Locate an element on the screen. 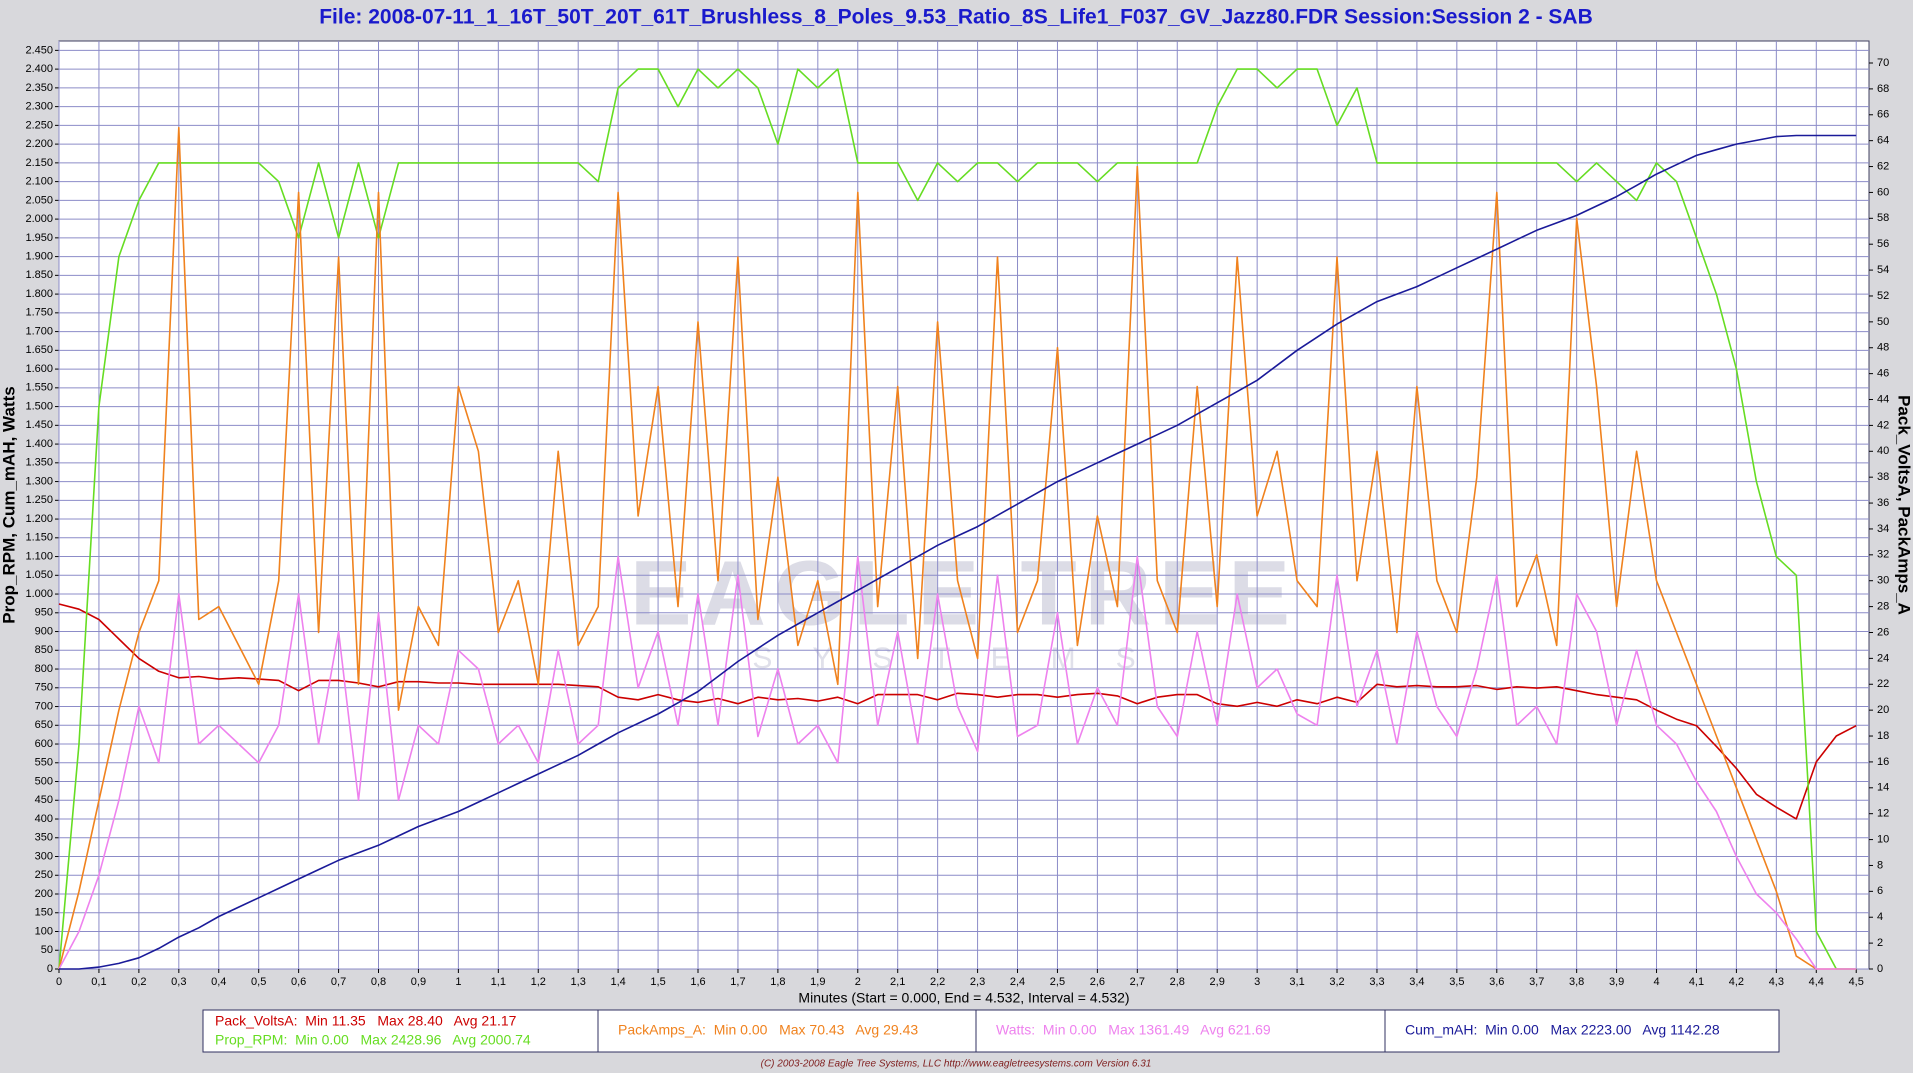 This screenshot has width=1913, height=1073. y-tick-label: 500 is located at coordinates (44, 781).